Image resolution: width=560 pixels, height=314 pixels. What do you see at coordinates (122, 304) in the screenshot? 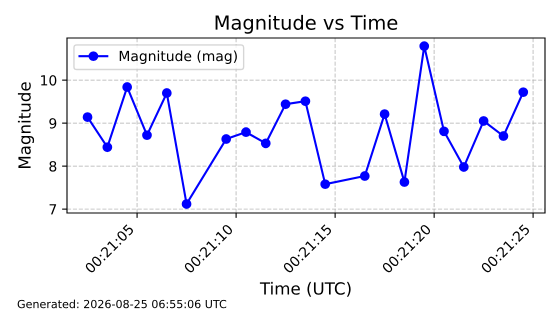
I see `text: Generated: 2026-08-25 06:55:06 UTC` at bounding box center [122, 304].